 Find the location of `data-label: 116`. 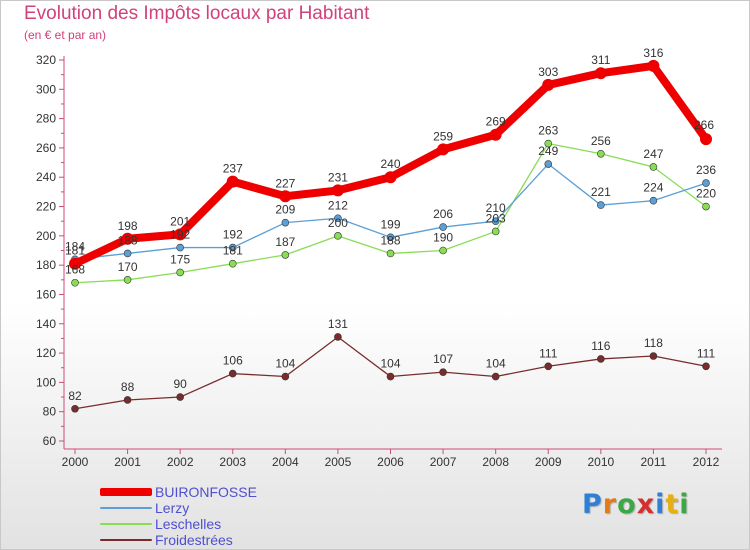

data-label: 116 is located at coordinates (600, 346).